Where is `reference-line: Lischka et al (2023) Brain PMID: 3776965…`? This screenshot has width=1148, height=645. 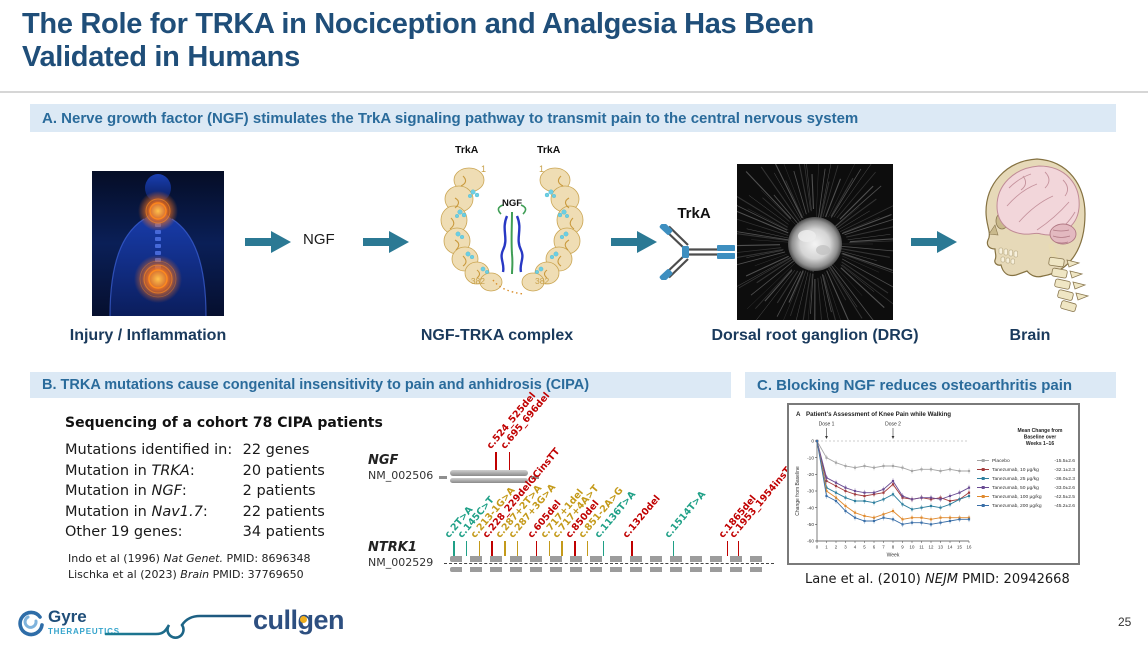
reference-line: Lischka et al (2023) Brain PMID: 3776965… is located at coordinates (186, 574).